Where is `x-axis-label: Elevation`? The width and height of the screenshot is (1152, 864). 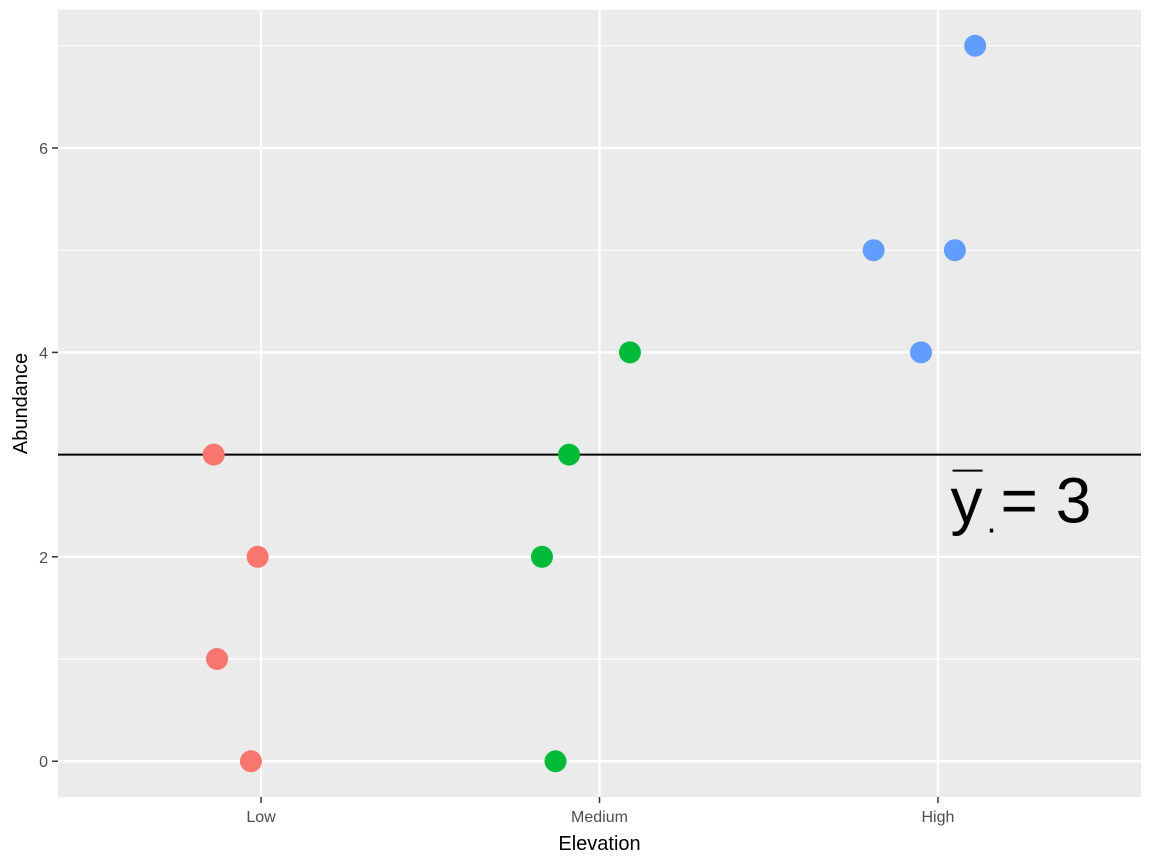
x-axis-label: Elevation is located at coordinates (599, 844).